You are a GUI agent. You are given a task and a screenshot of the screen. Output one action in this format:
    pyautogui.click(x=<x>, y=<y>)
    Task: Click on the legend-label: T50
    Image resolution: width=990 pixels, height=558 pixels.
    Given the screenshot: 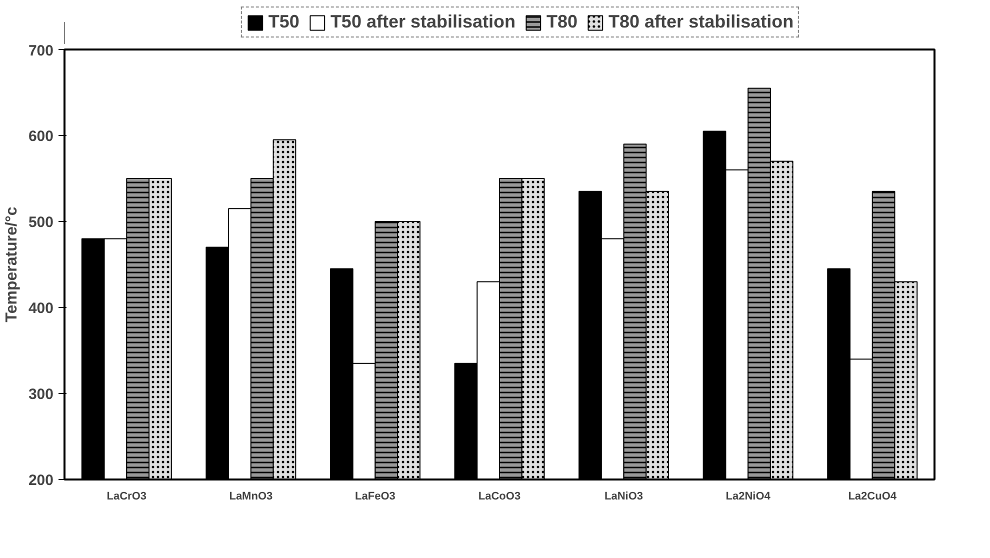 What is the action you would take?
    pyautogui.click(x=284, y=22)
    